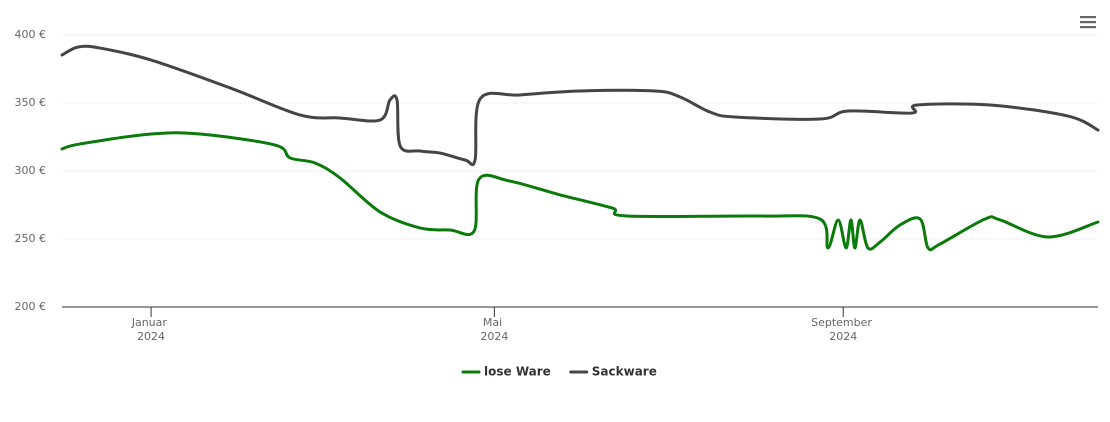  Describe the element at coordinates (31, 170) in the screenshot. I see `y-tick-label: 300 €` at that location.